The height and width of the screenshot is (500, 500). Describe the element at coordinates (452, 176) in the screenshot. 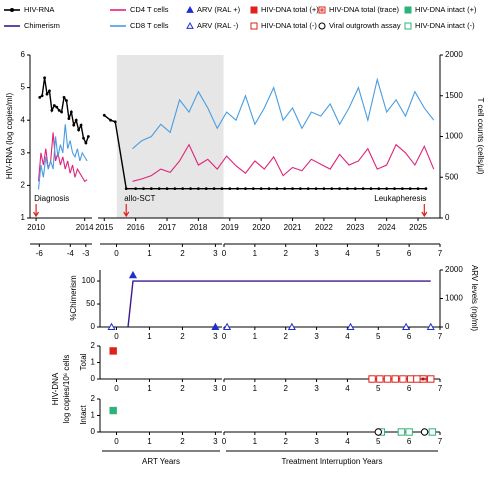

I see `y2-tick-label: 500` at that location.